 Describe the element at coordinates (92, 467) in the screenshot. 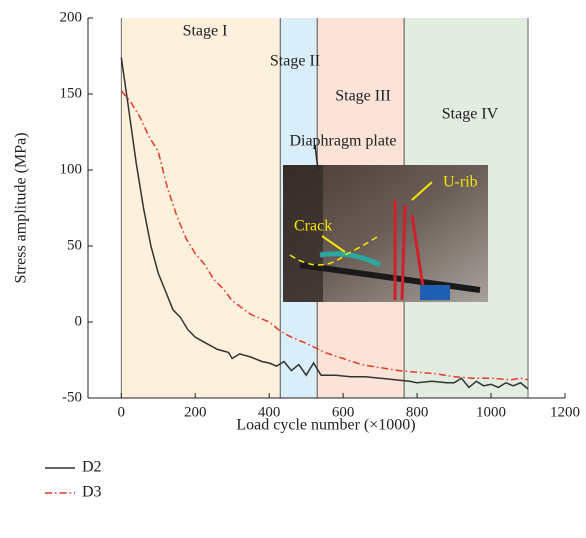

I see `legend-label: D2` at that location.